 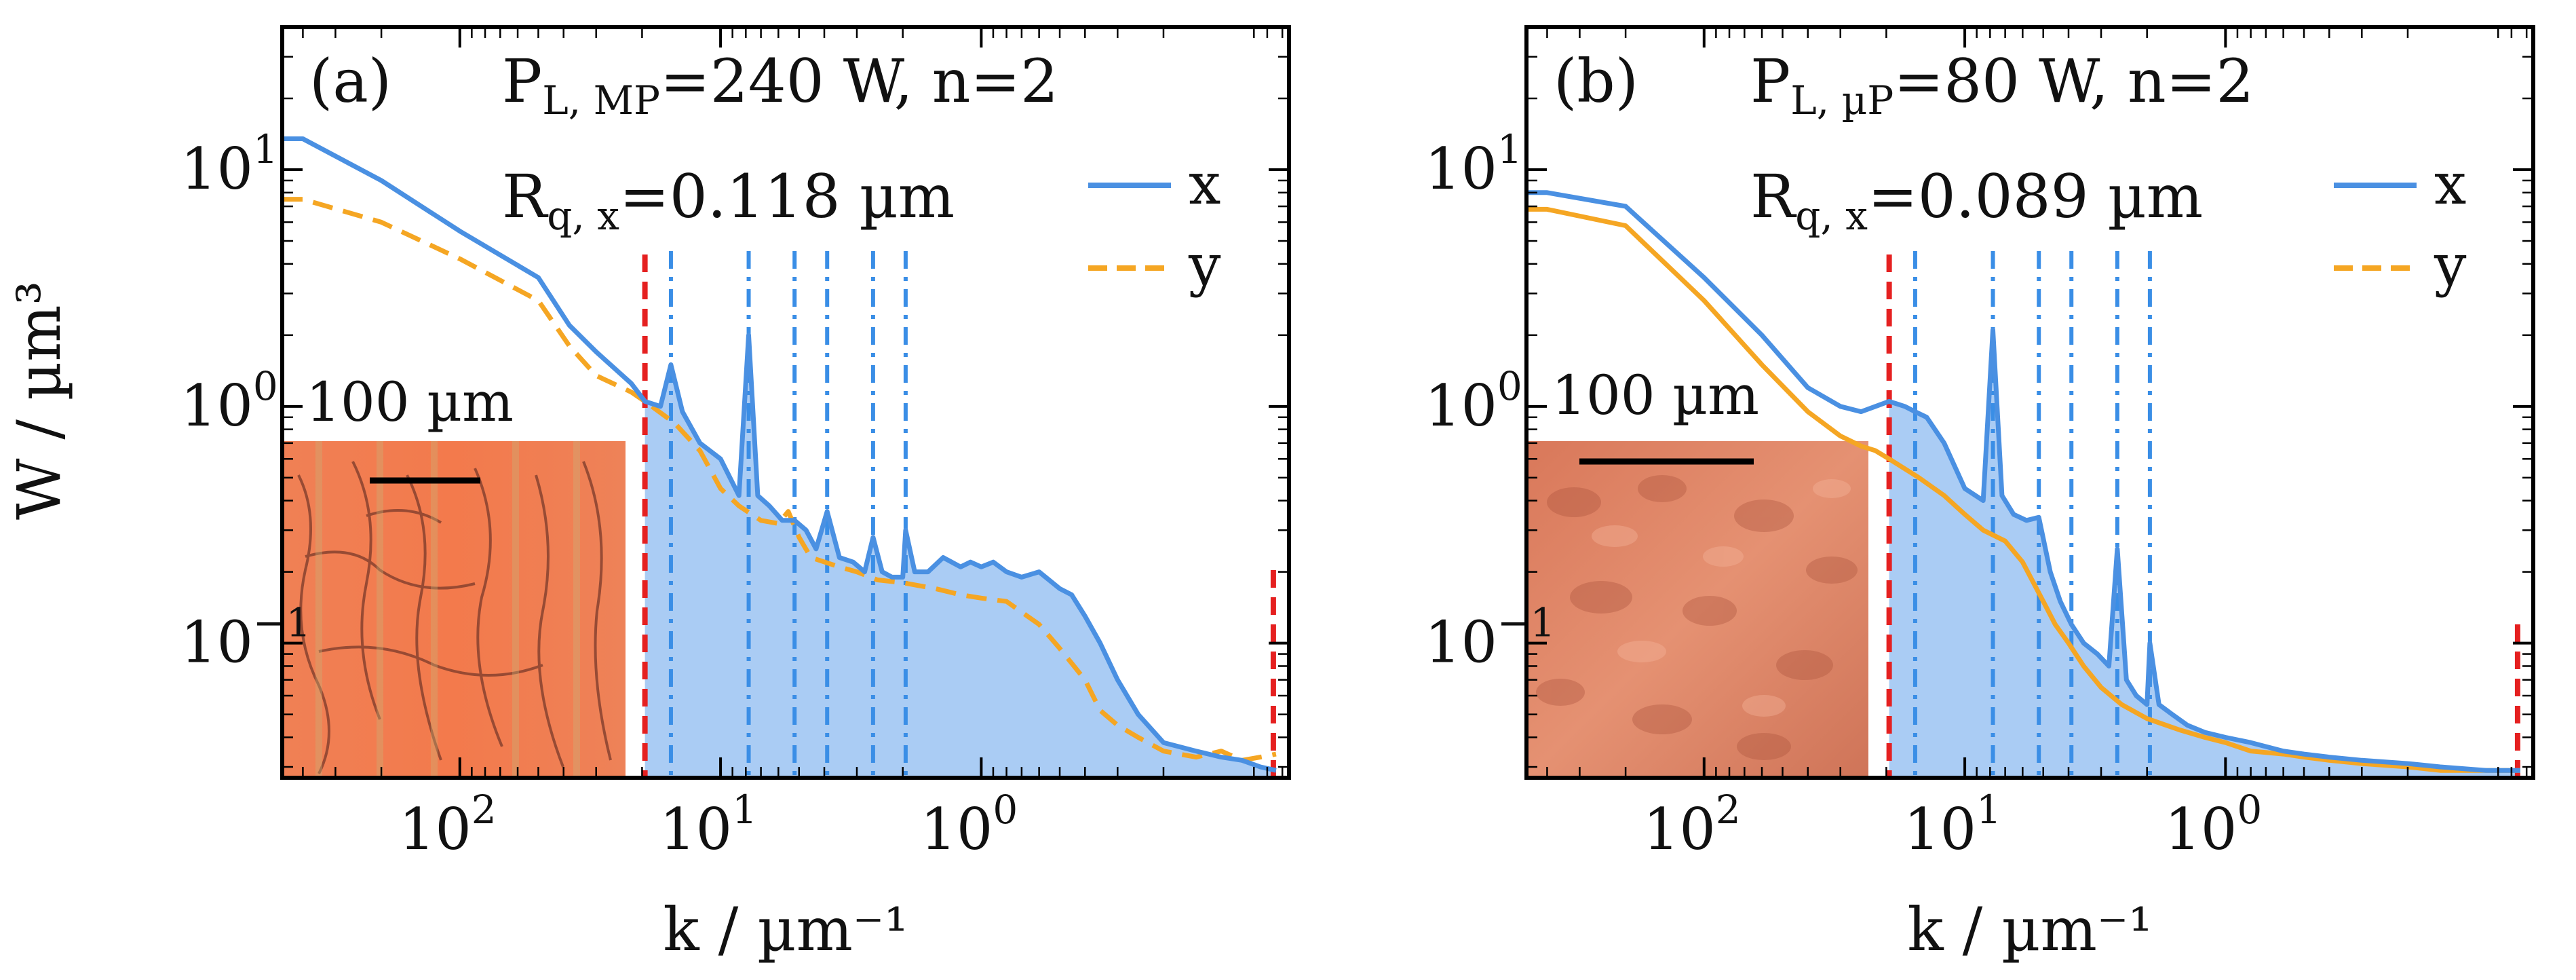 I want to click on panel-a-x-tick-label-2: 10⁰, so click(x=969, y=825).